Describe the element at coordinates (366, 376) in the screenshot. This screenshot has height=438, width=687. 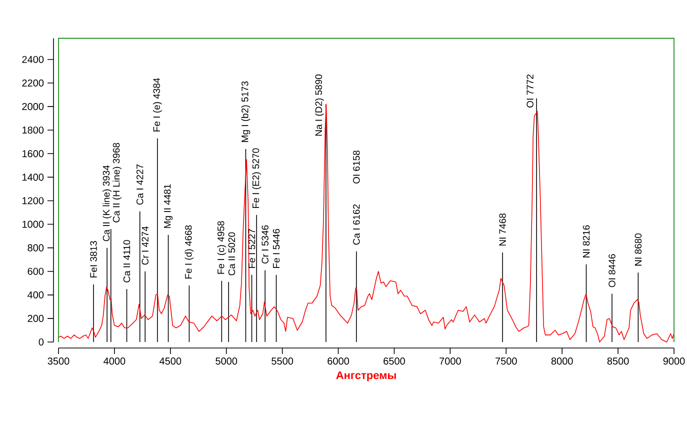
I see `x-axis-title: Ангстремы` at that location.